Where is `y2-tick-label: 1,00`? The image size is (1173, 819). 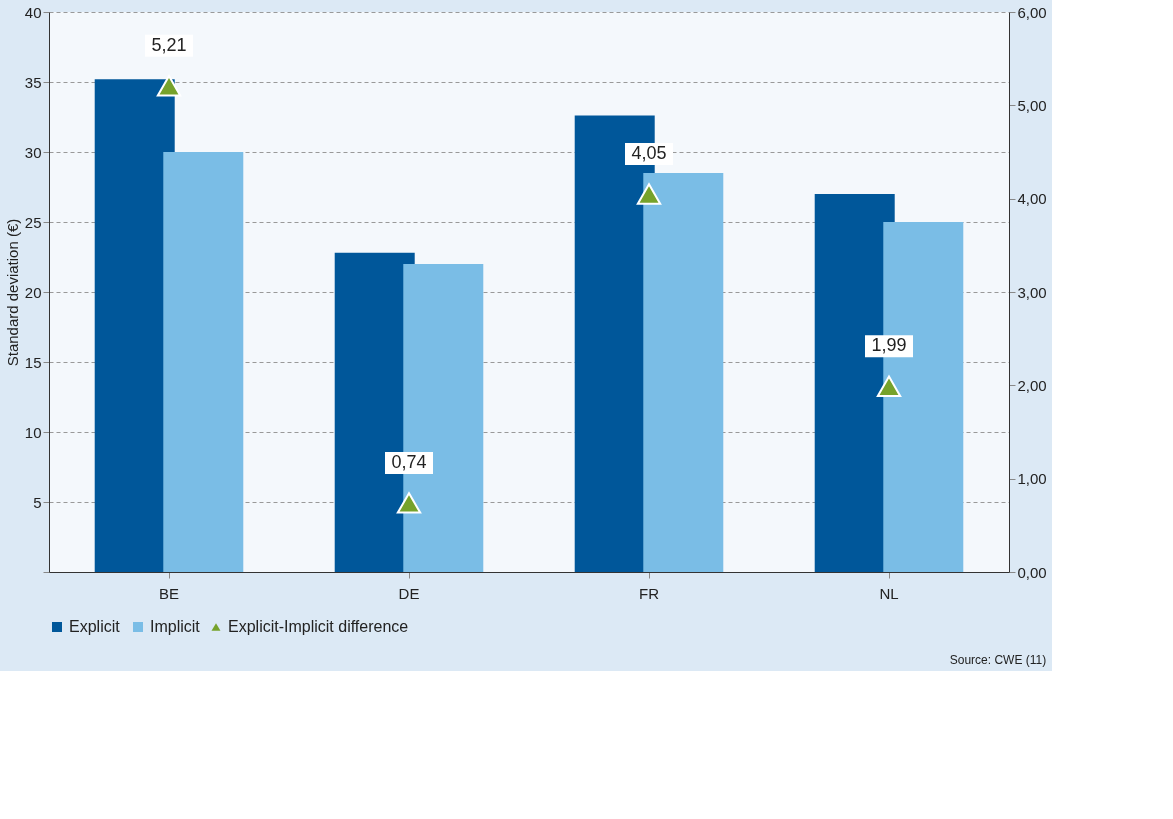 y2-tick-label: 1,00 is located at coordinates (1032, 479).